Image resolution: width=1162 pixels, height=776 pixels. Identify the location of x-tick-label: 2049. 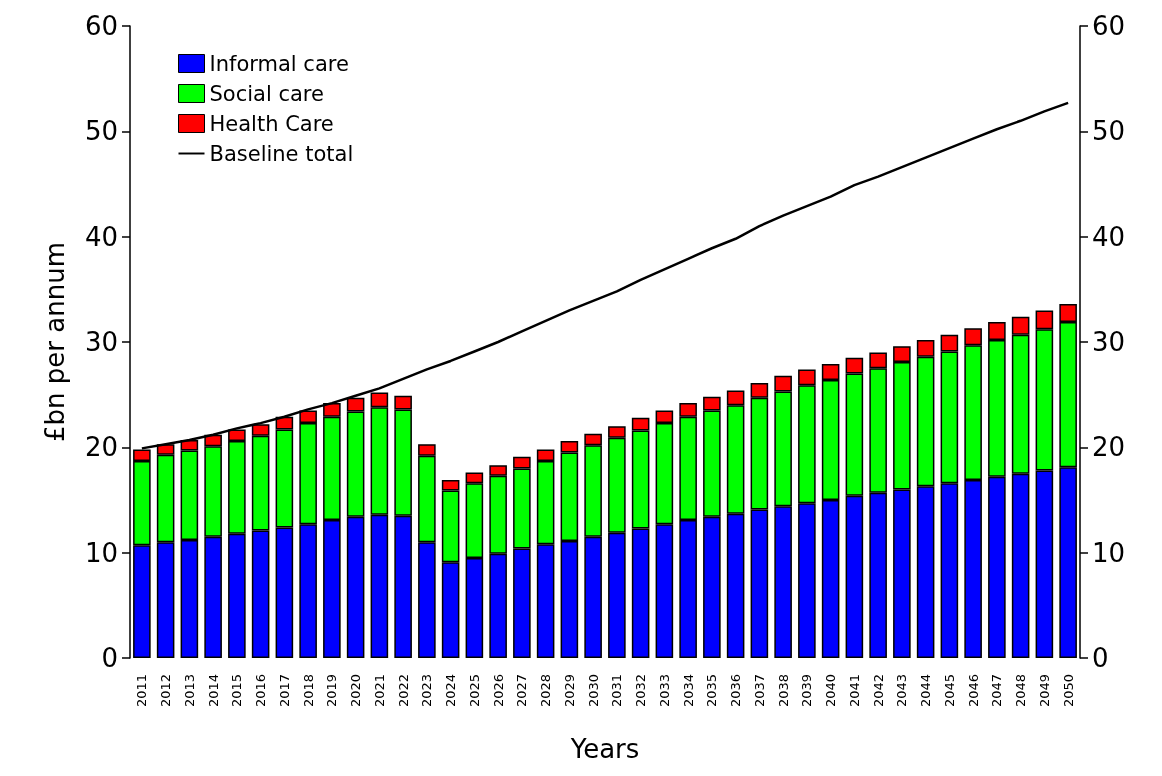
(1044, 691).